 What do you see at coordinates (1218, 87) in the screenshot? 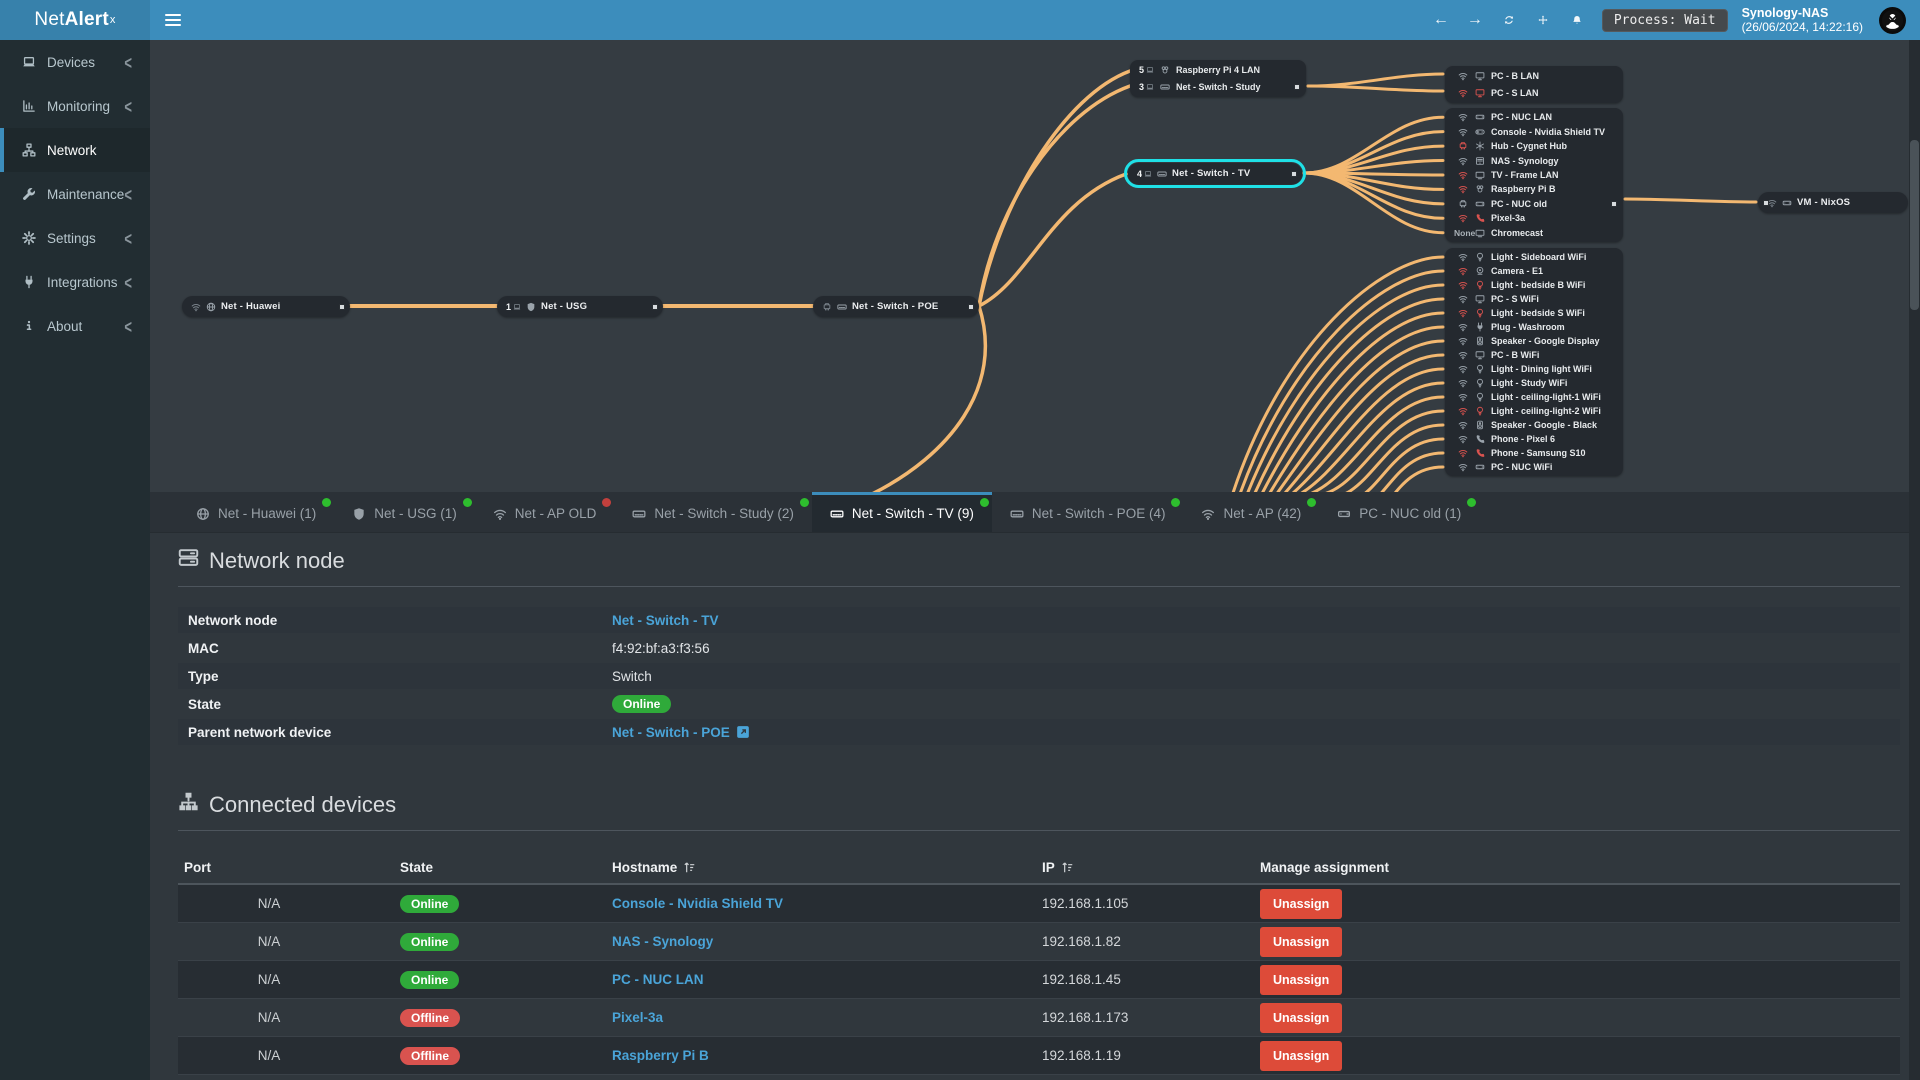
I see `device-row: 3 Net - Switch - Study` at bounding box center [1218, 87].